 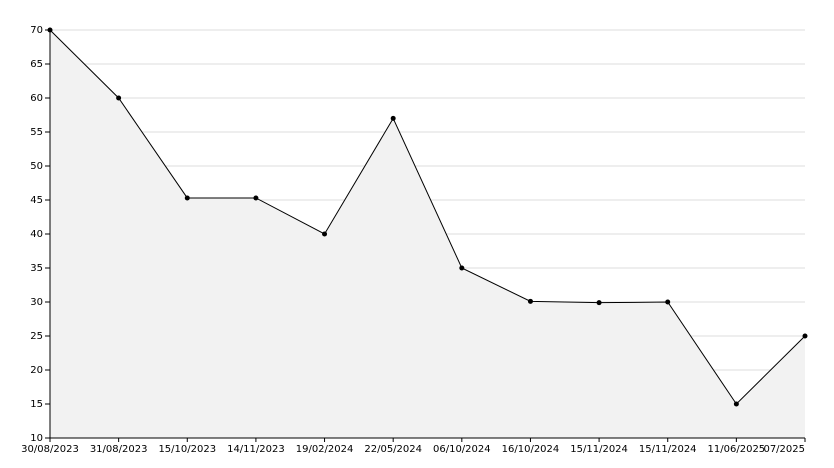 What do you see at coordinates (36, 64) in the screenshot?
I see `y-tick-label: 65` at bounding box center [36, 64].